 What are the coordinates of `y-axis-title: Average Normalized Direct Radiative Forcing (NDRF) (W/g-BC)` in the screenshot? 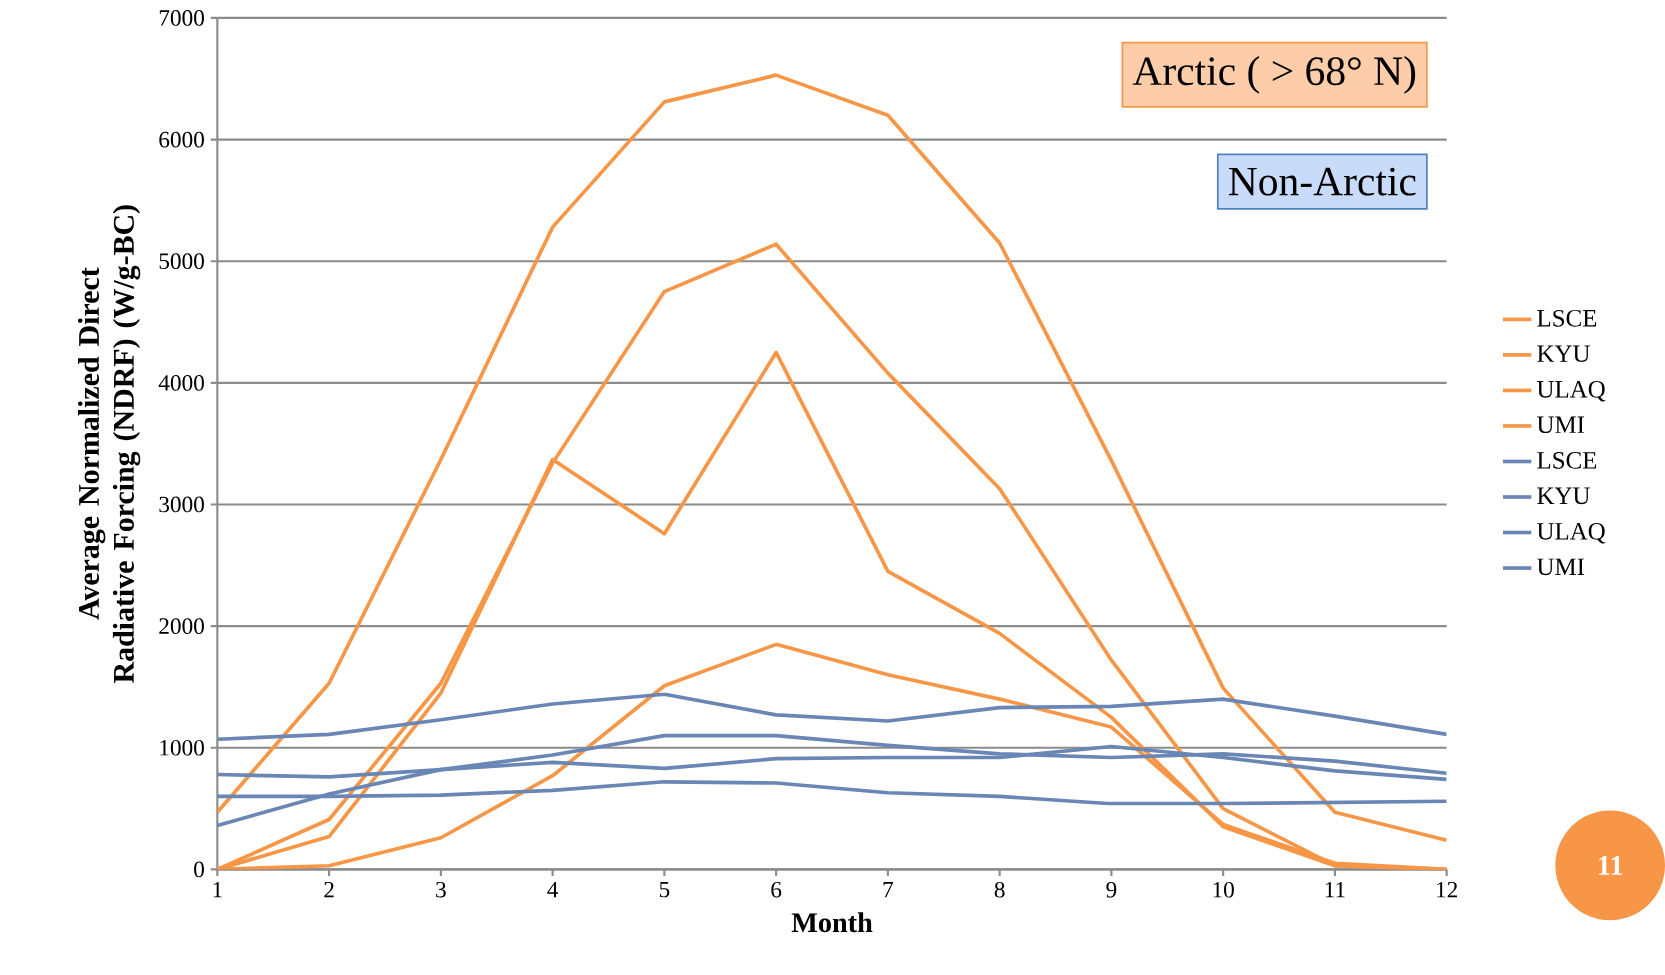 It's located at (109, 444).